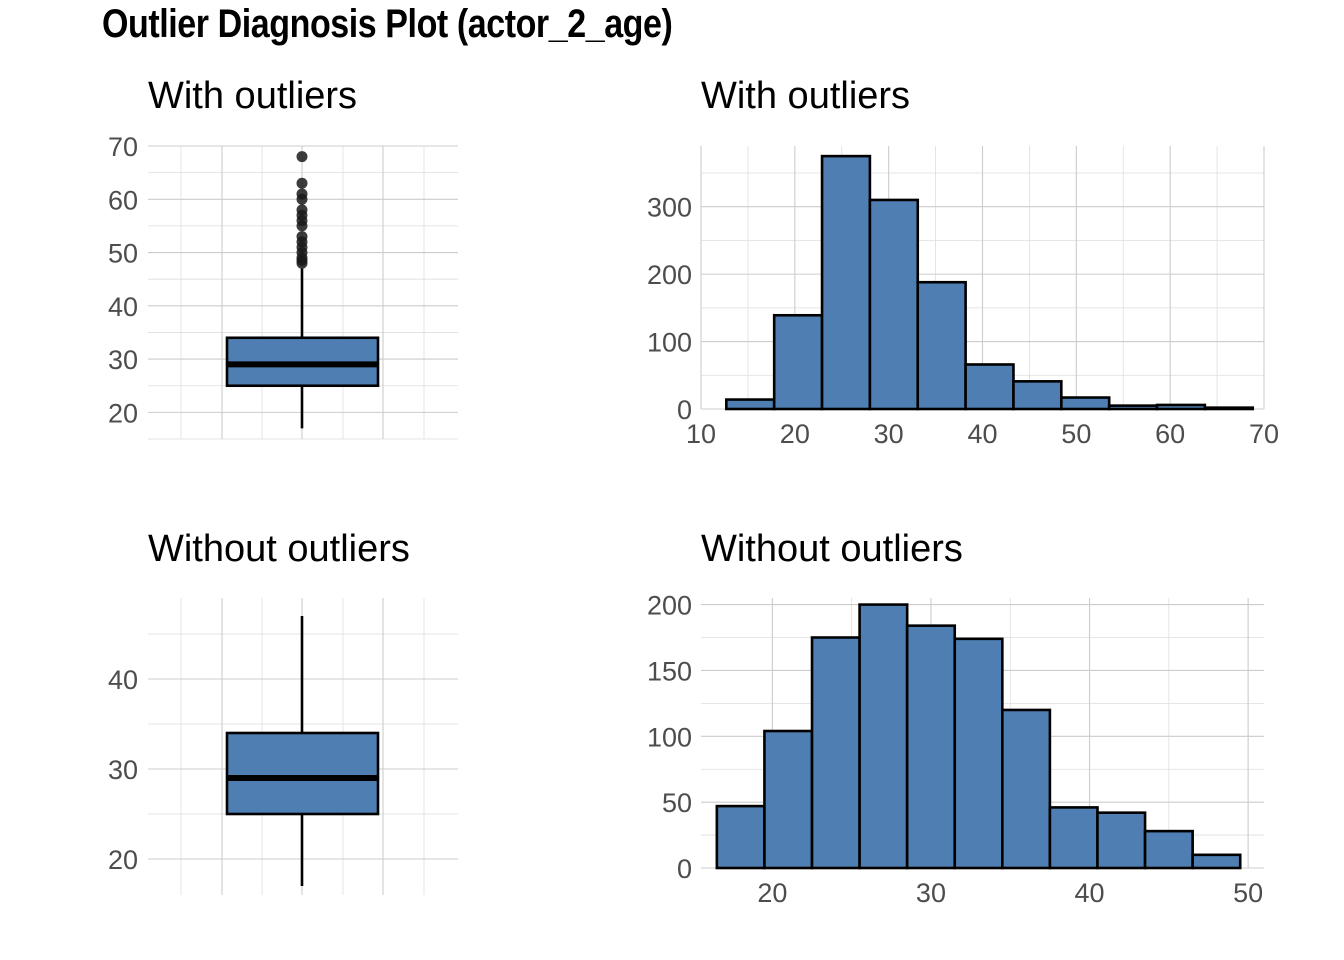 Image resolution: width=1344 pixels, height=960 pixels. What do you see at coordinates (283, 711) in the screenshot?
I see `boxplot-without-outliers: Without outliers 20 30 40` at bounding box center [283, 711].